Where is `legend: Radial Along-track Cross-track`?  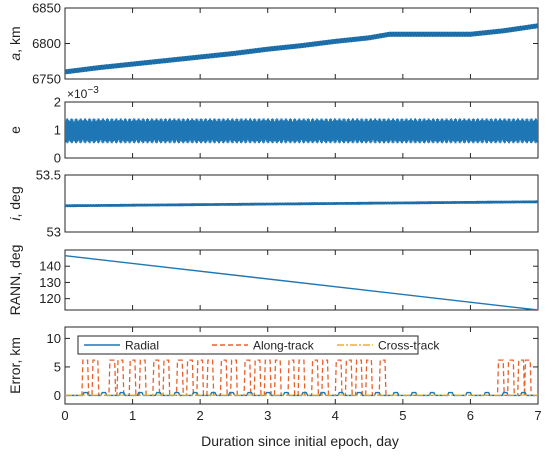
legend: Radial Along-track Cross-track is located at coordinates (258, 345).